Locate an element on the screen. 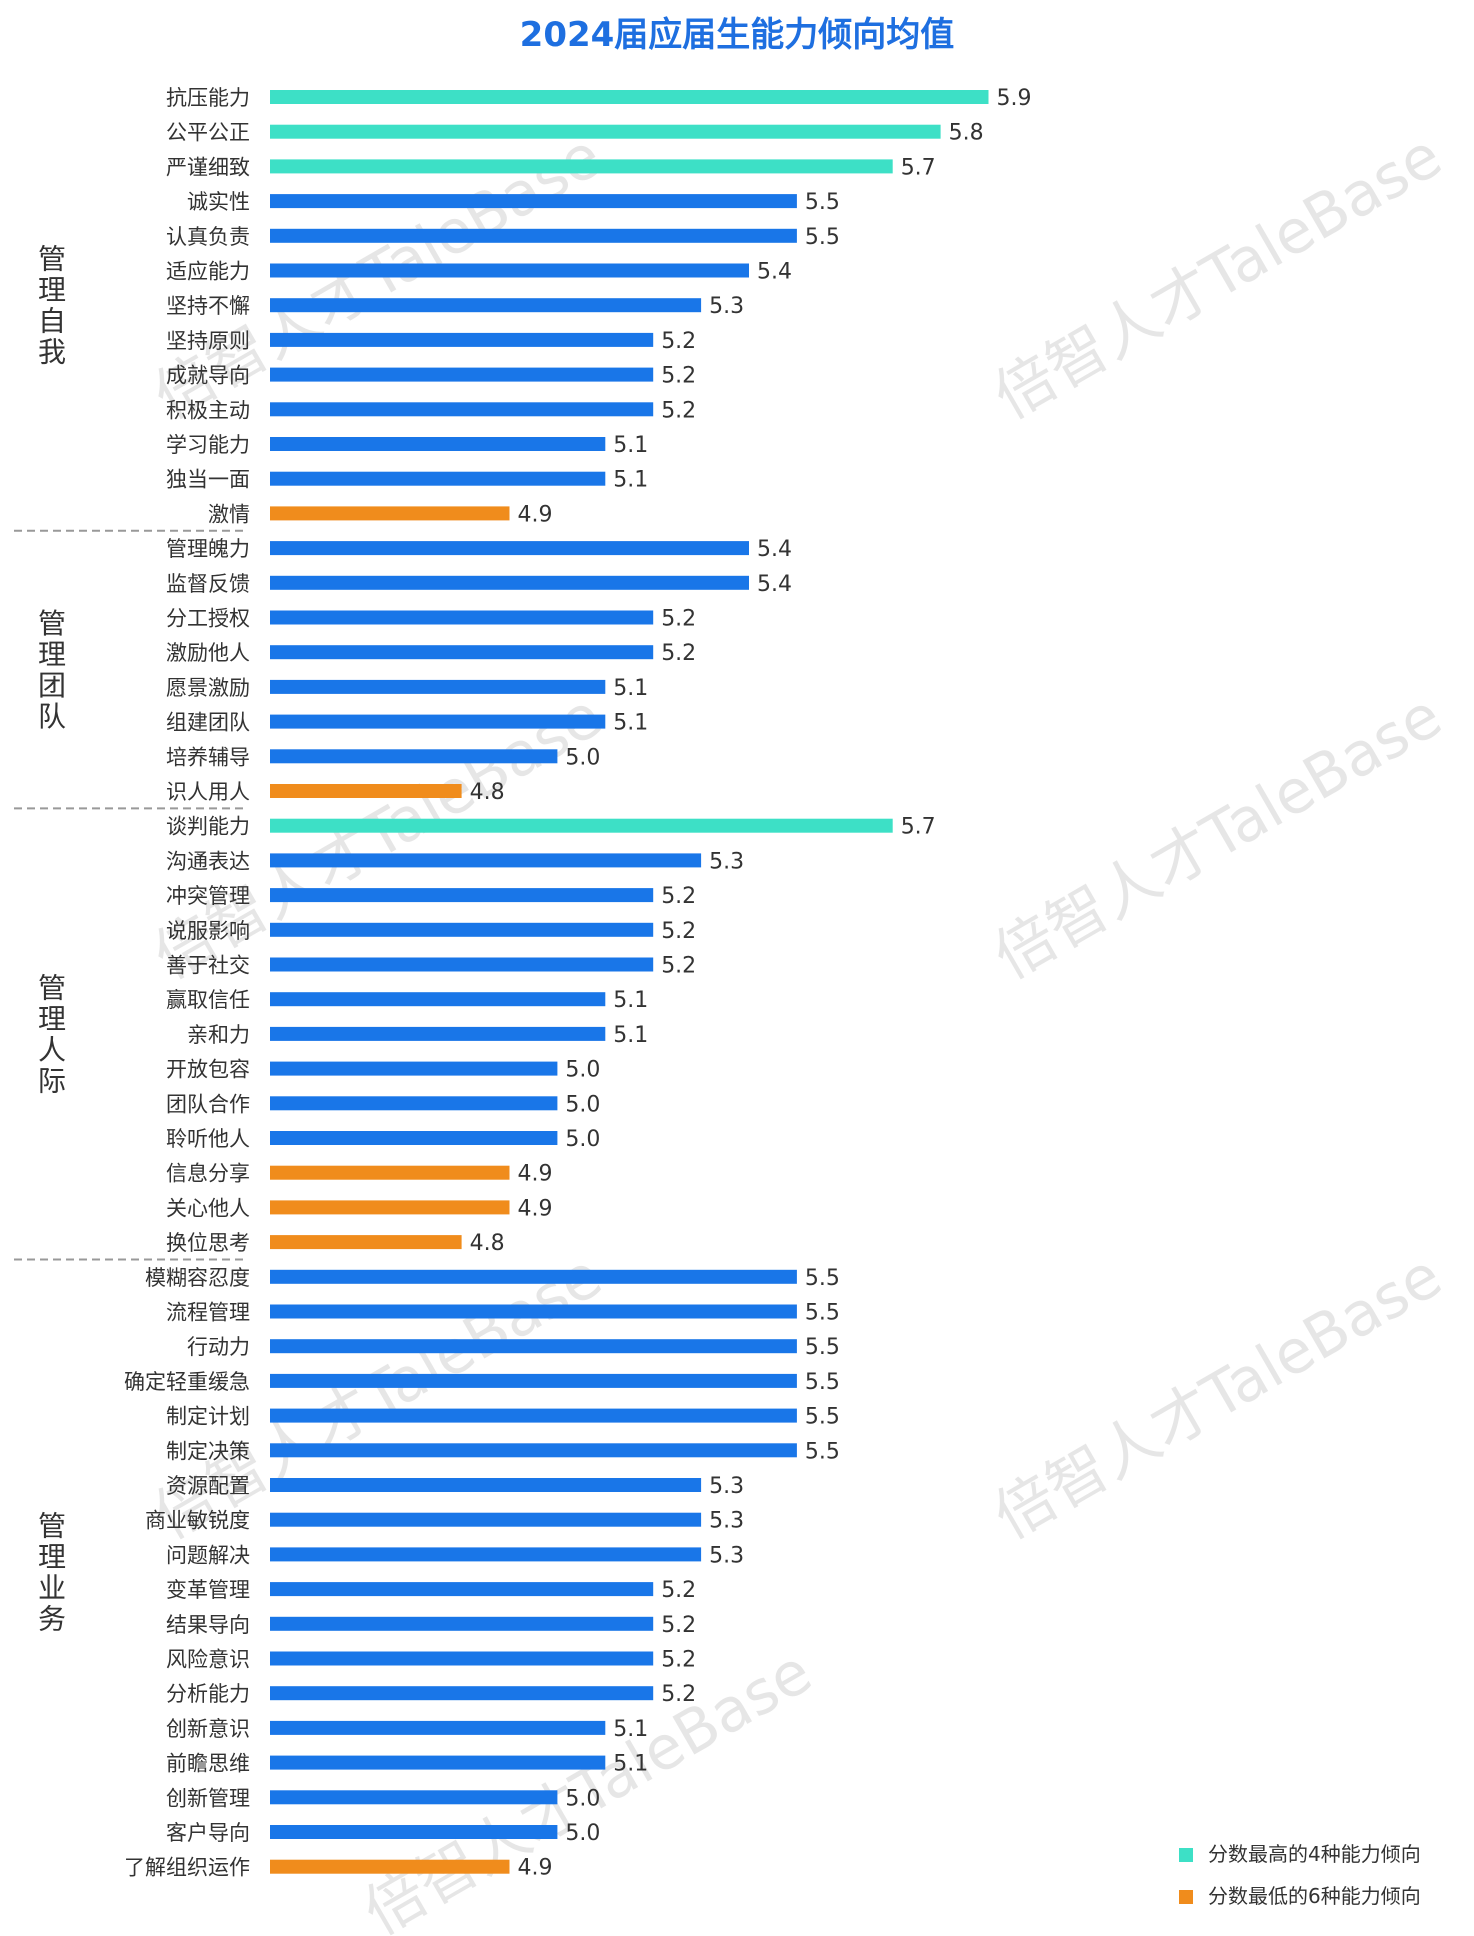 The image size is (1474, 1936). category-label: 谈判能力 is located at coordinates (208, 827).